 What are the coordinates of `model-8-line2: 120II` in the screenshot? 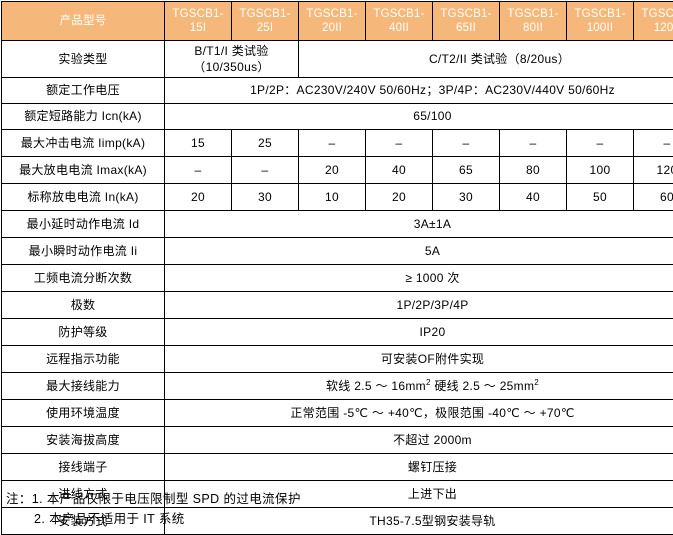 It's located at (654, 28).